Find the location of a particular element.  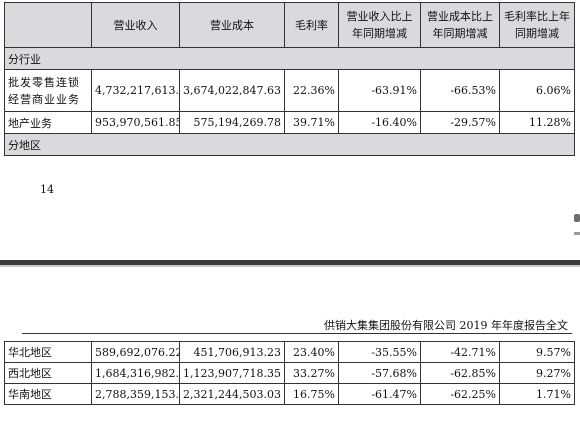

section-row-region: 分地区 is located at coordinates (289, 144).